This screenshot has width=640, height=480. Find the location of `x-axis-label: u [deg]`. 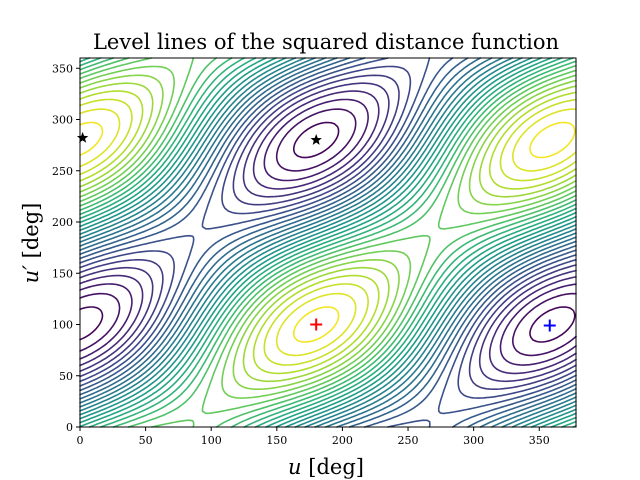

x-axis-label: u [deg] is located at coordinates (326, 467).